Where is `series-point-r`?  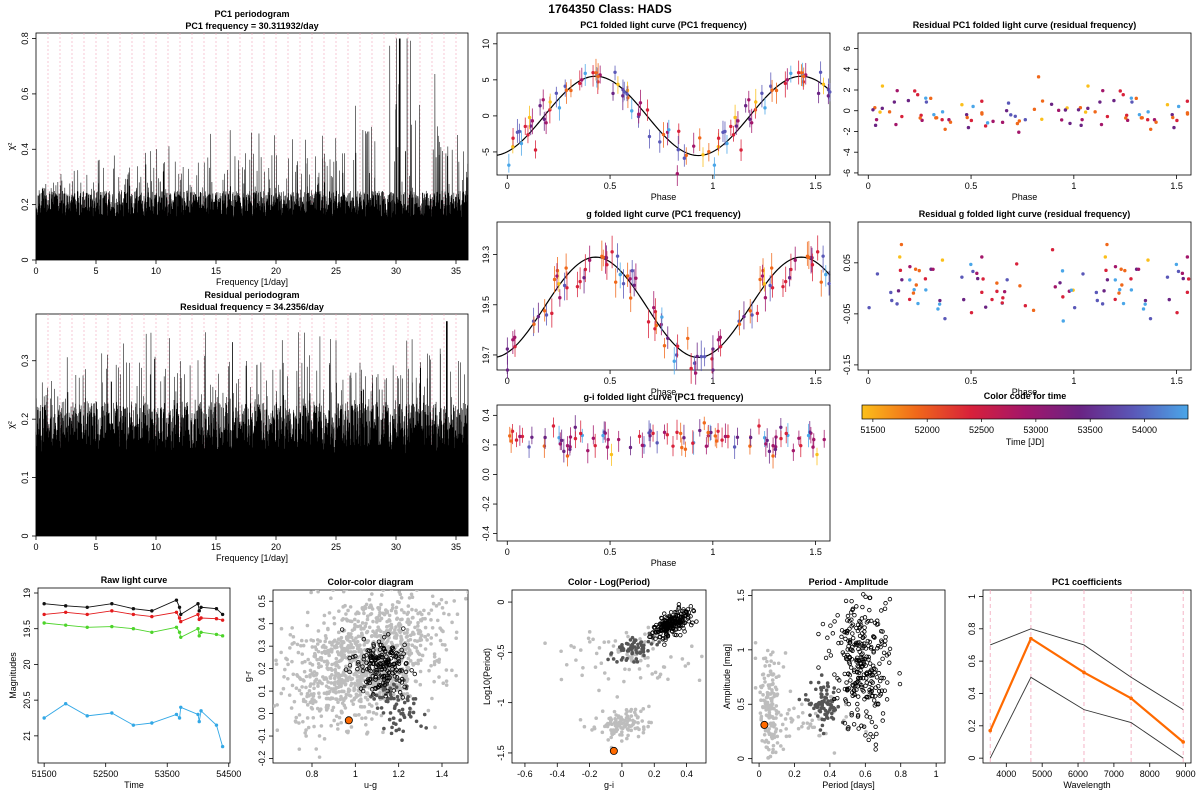 series-point-r is located at coordinates (222, 620).